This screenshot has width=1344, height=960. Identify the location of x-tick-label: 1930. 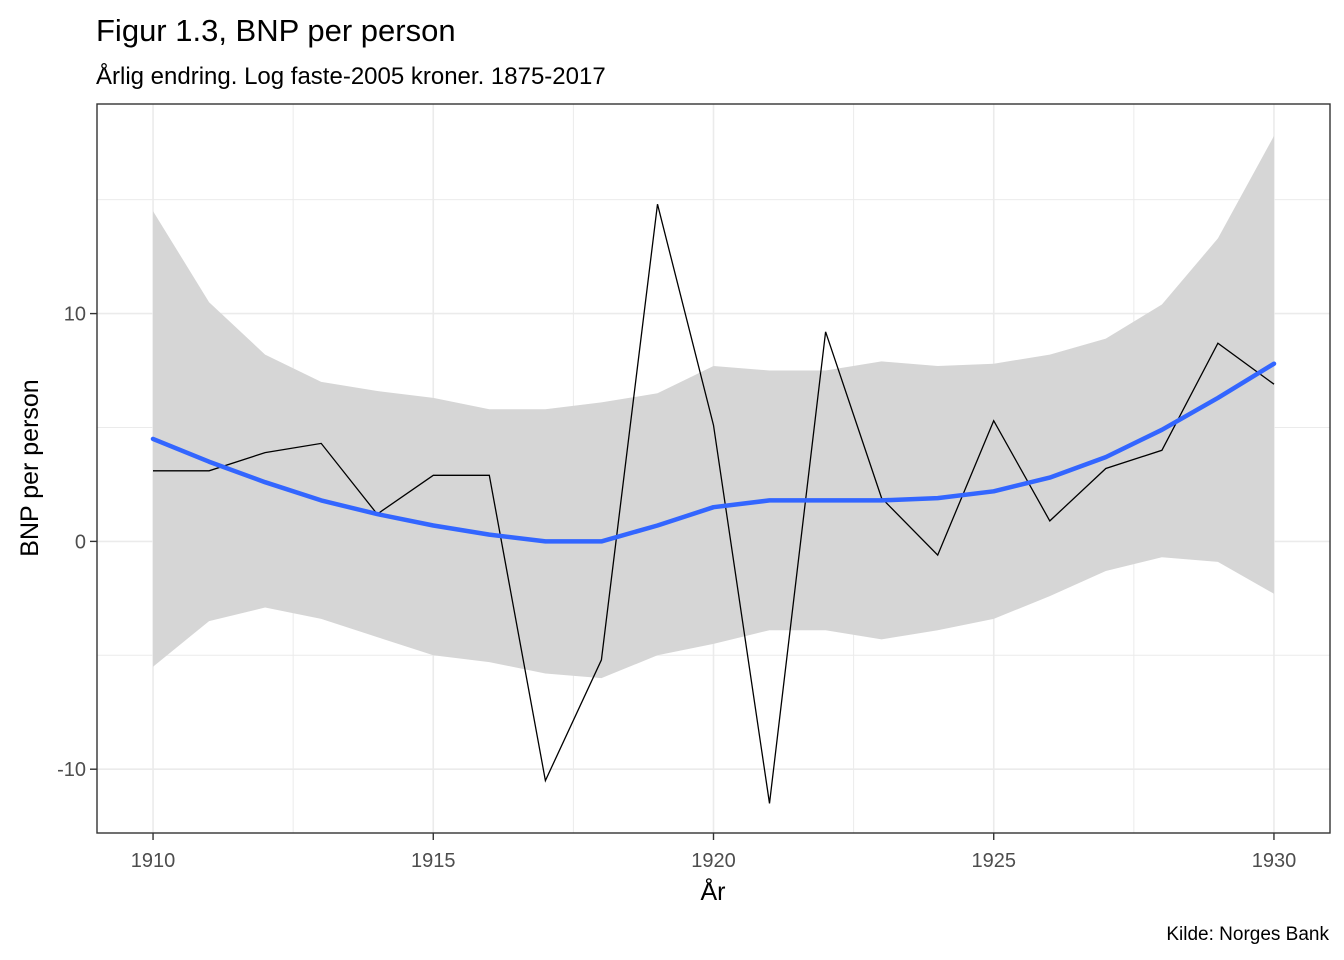
(1274, 861).